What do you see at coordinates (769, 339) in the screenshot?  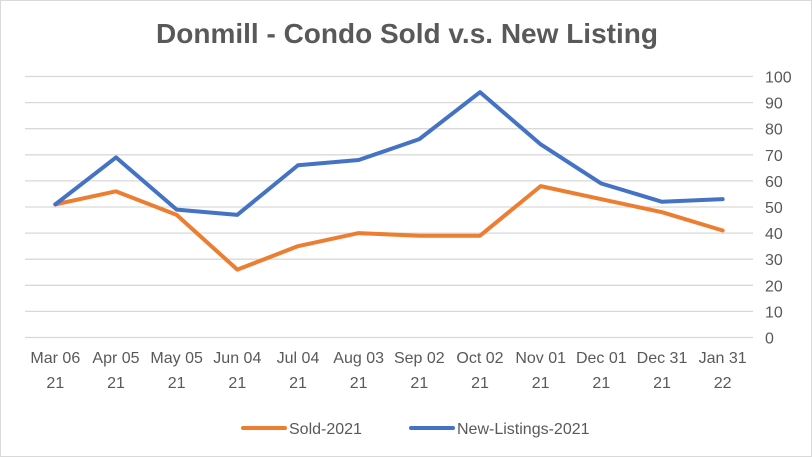 I see `y-tick-label: 0` at bounding box center [769, 339].